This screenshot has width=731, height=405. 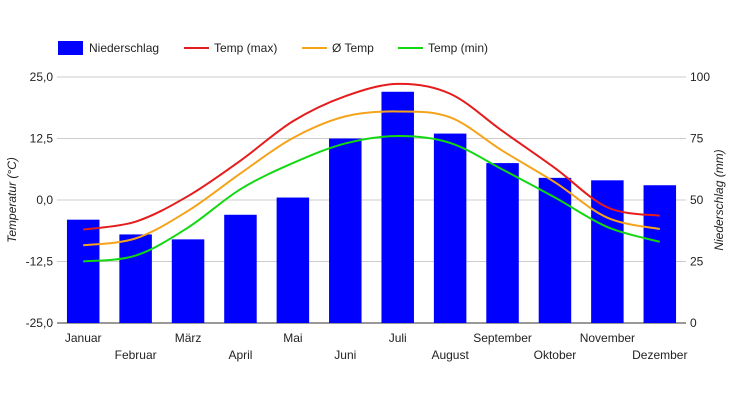 What do you see at coordinates (188, 338) in the screenshot?
I see `x-tick-label: März` at bounding box center [188, 338].